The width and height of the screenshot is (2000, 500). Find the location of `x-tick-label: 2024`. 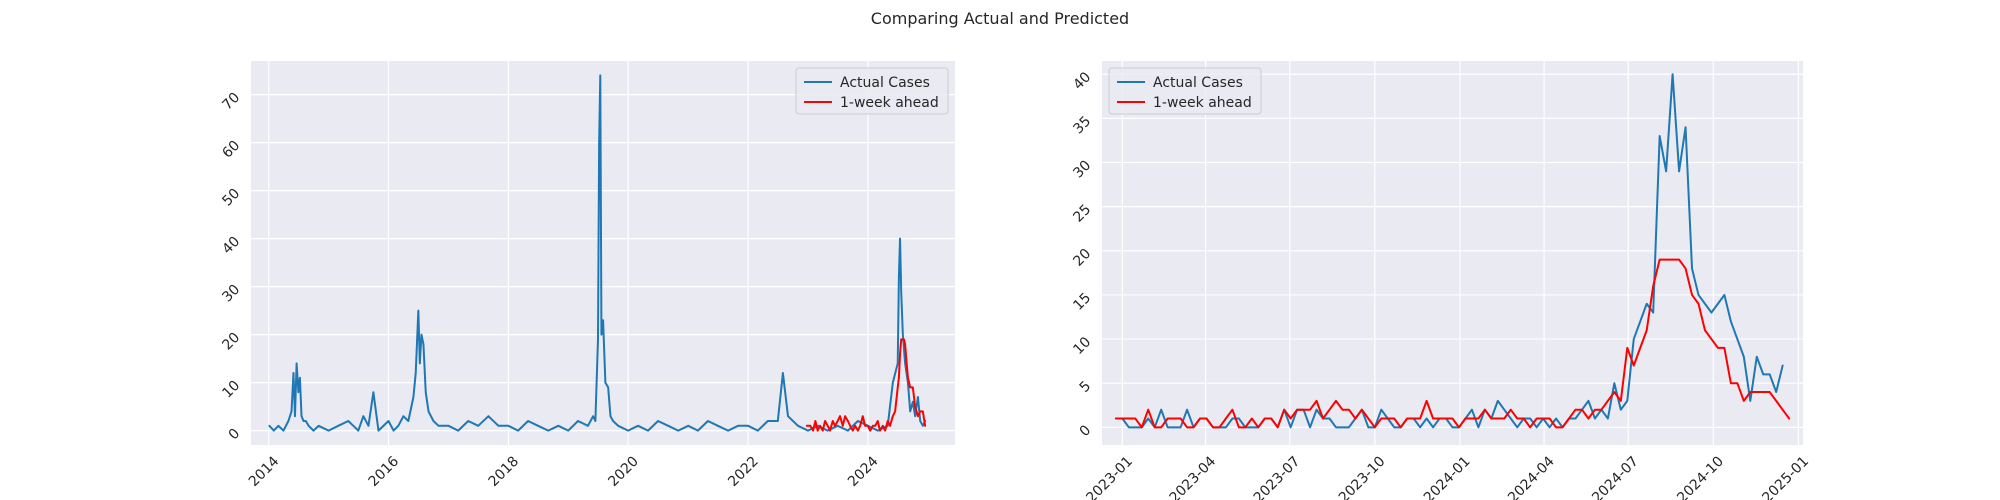

x-tick-label: 2024 is located at coordinates (863, 471).